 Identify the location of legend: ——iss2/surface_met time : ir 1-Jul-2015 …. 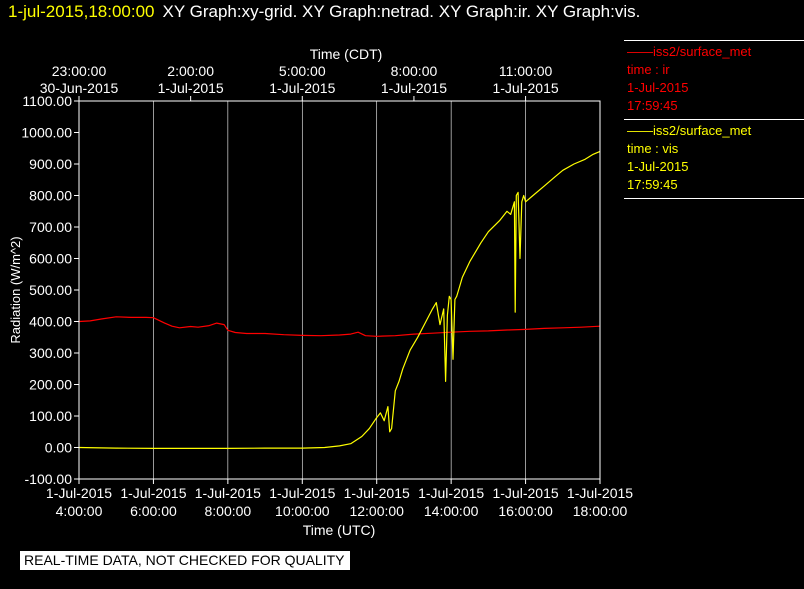
(714, 119).